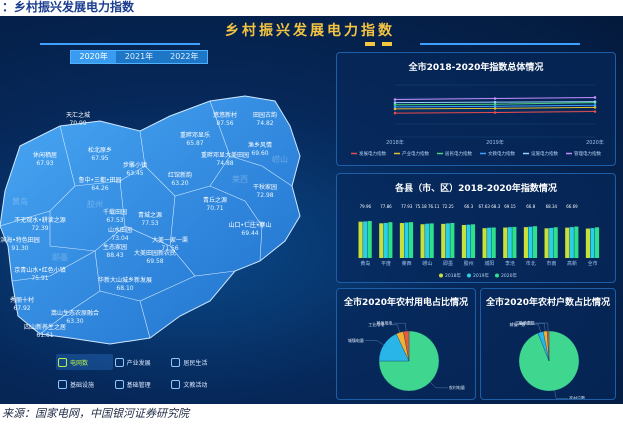 The height and width of the screenshot is (424, 623). What do you see at coordinates (264, 187) in the screenshot?
I see `map-region-name: 干秋家园` at bounding box center [264, 187].